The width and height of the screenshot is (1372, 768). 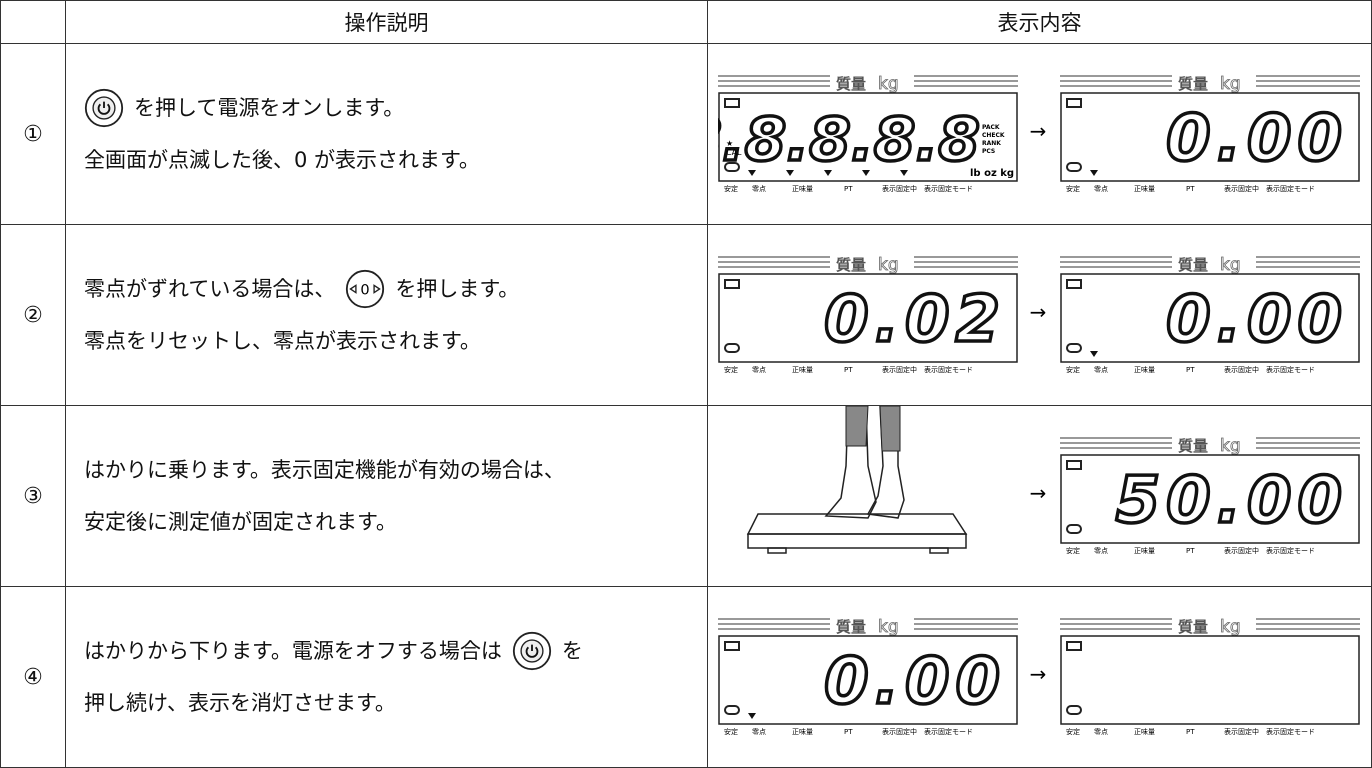 I want to click on display-figure: → 質量 kg 50.00 安定 零点 正味量 PT 表示固定中 表示固定モード, so click(x=1053, y=480).